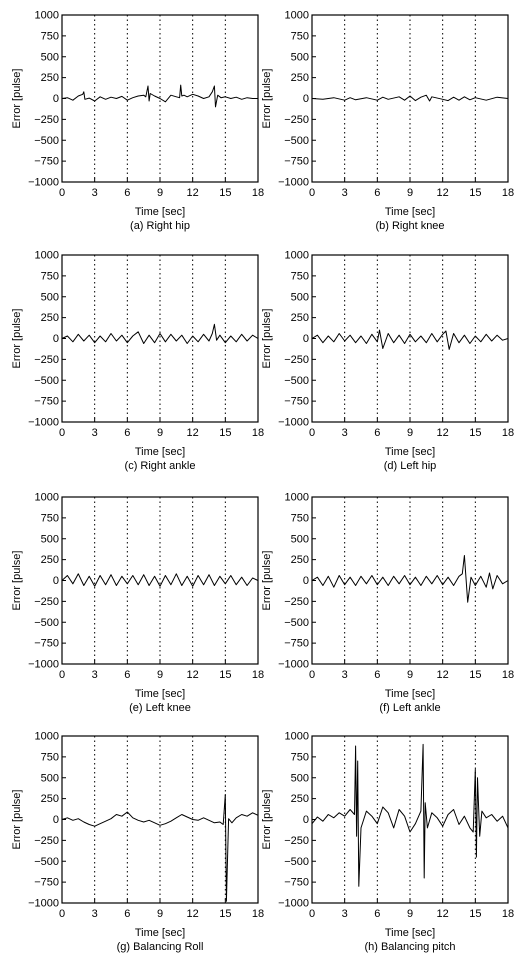 This screenshot has height=961, width=516. What do you see at coordinates (409, 708) in the screenshot?
I see `panel-caption: (f) Left ankle` at bounding box center [409, 708].